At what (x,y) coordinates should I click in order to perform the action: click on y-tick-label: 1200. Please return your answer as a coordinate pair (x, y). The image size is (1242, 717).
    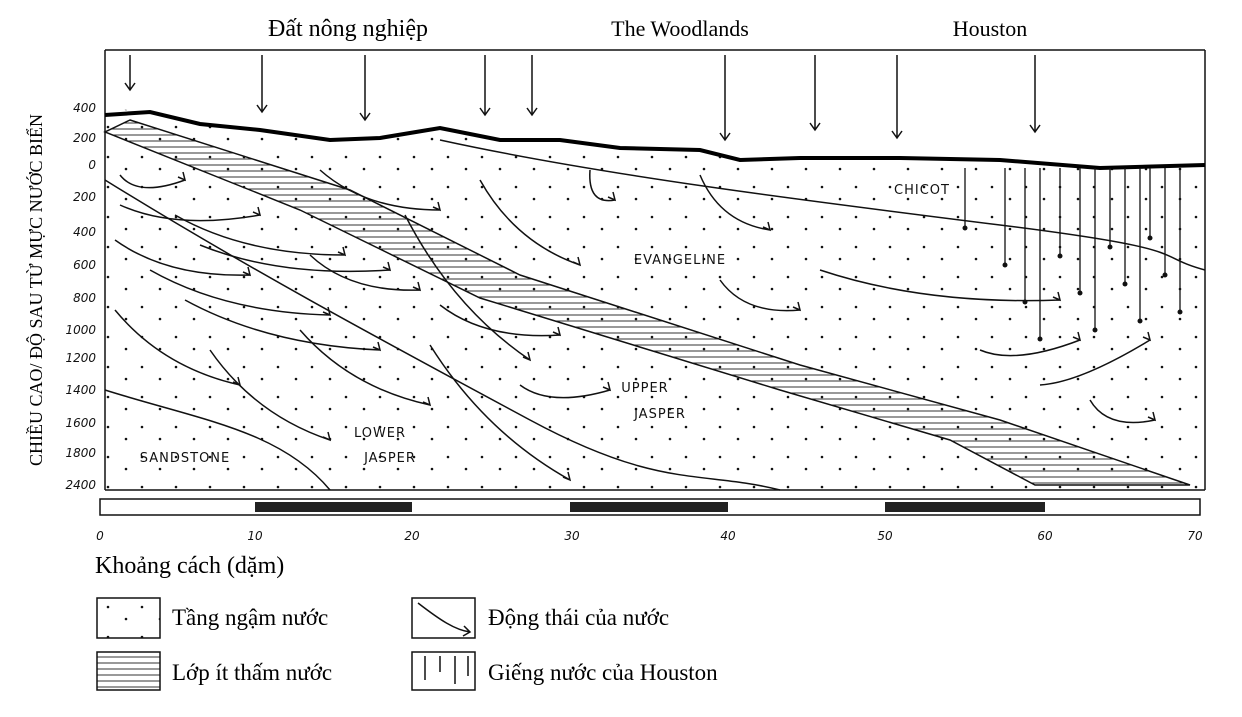
    Looking at the image, I should click on (80, 358).